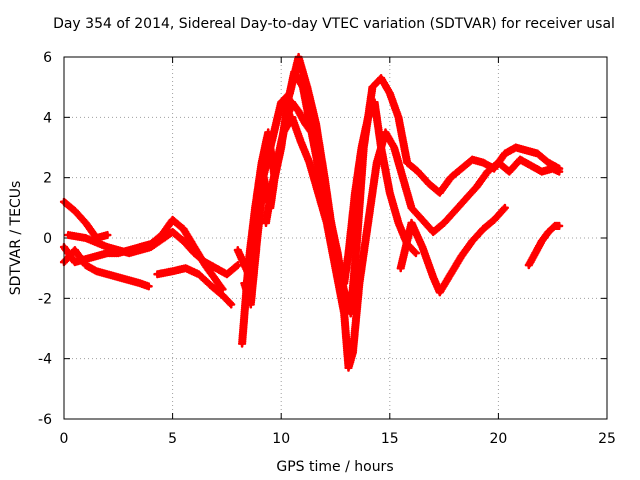 Image resolution: width=640 pixels, height=480 pixels. Describe the element at coordinates (64, 439) in the screenshot. I see `x-tick-label: 0` at that location.